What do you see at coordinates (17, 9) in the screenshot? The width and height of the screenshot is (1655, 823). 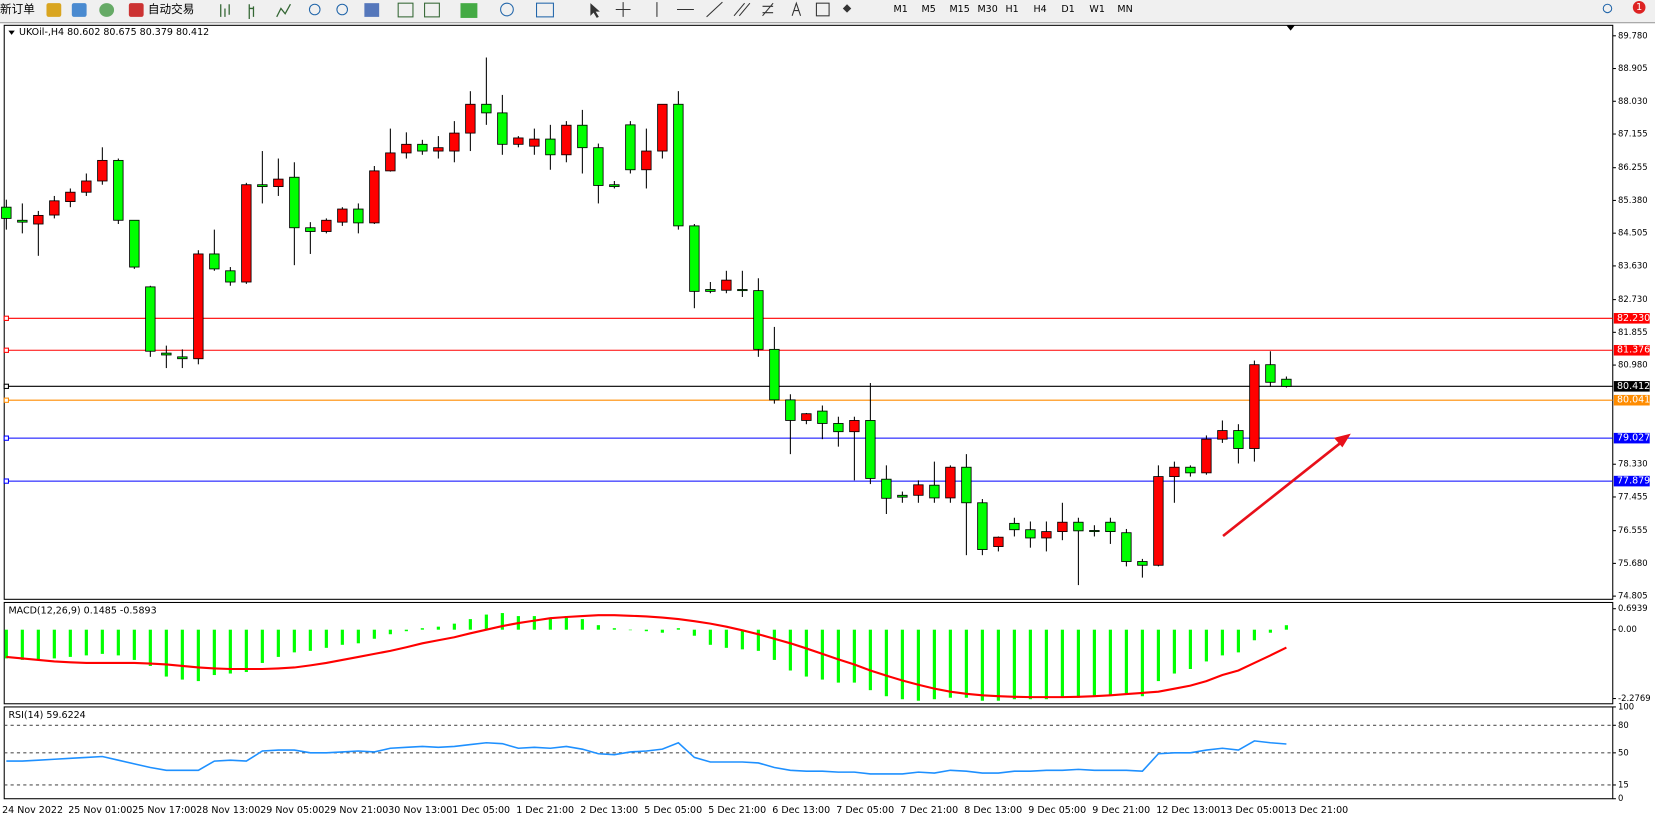 I see `new-order-button: 新订单` at bounding box center [17, 9].